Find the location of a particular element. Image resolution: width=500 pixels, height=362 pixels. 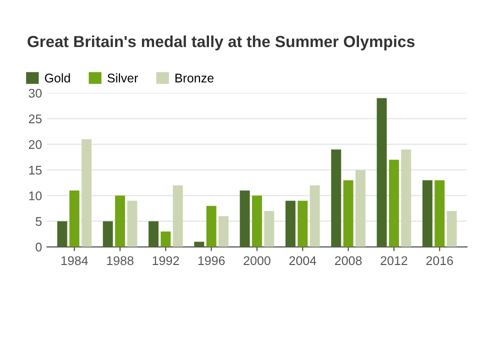

y-tick-label: 10 is located at coordinates (35, 195).